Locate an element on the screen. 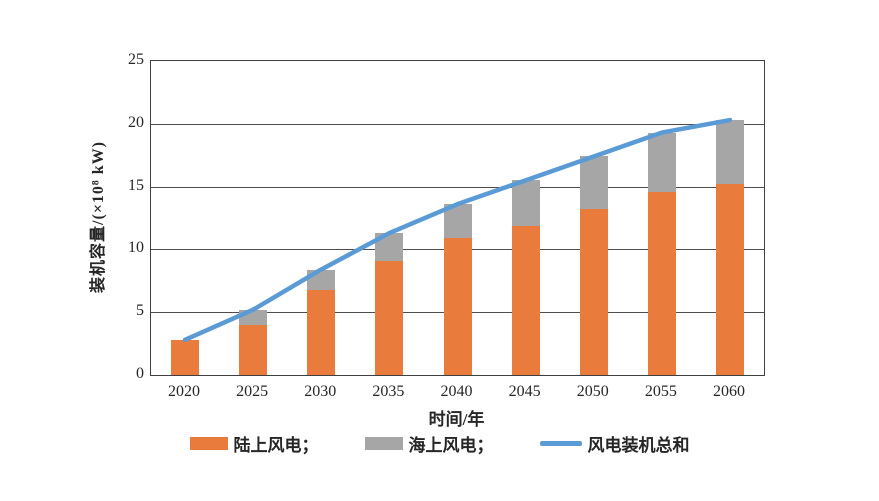 The image size is (879, 501). x-tick-label: 2060 is located at coordinates (728, 391).